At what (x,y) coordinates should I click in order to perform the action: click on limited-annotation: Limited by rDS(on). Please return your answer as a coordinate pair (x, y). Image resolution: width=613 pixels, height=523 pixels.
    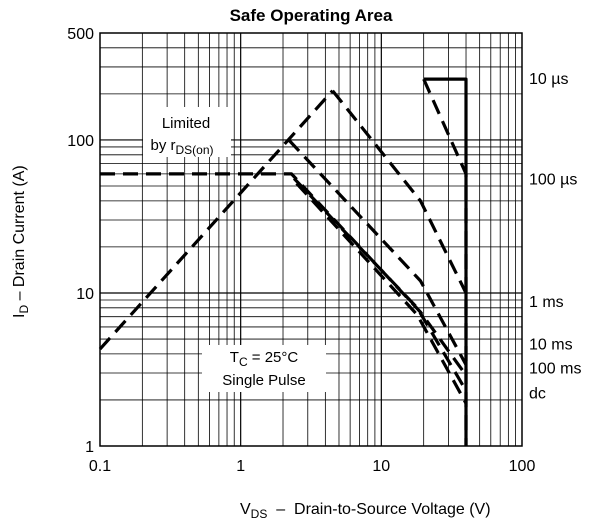
    Looking at the image, I should click on (187, 132).